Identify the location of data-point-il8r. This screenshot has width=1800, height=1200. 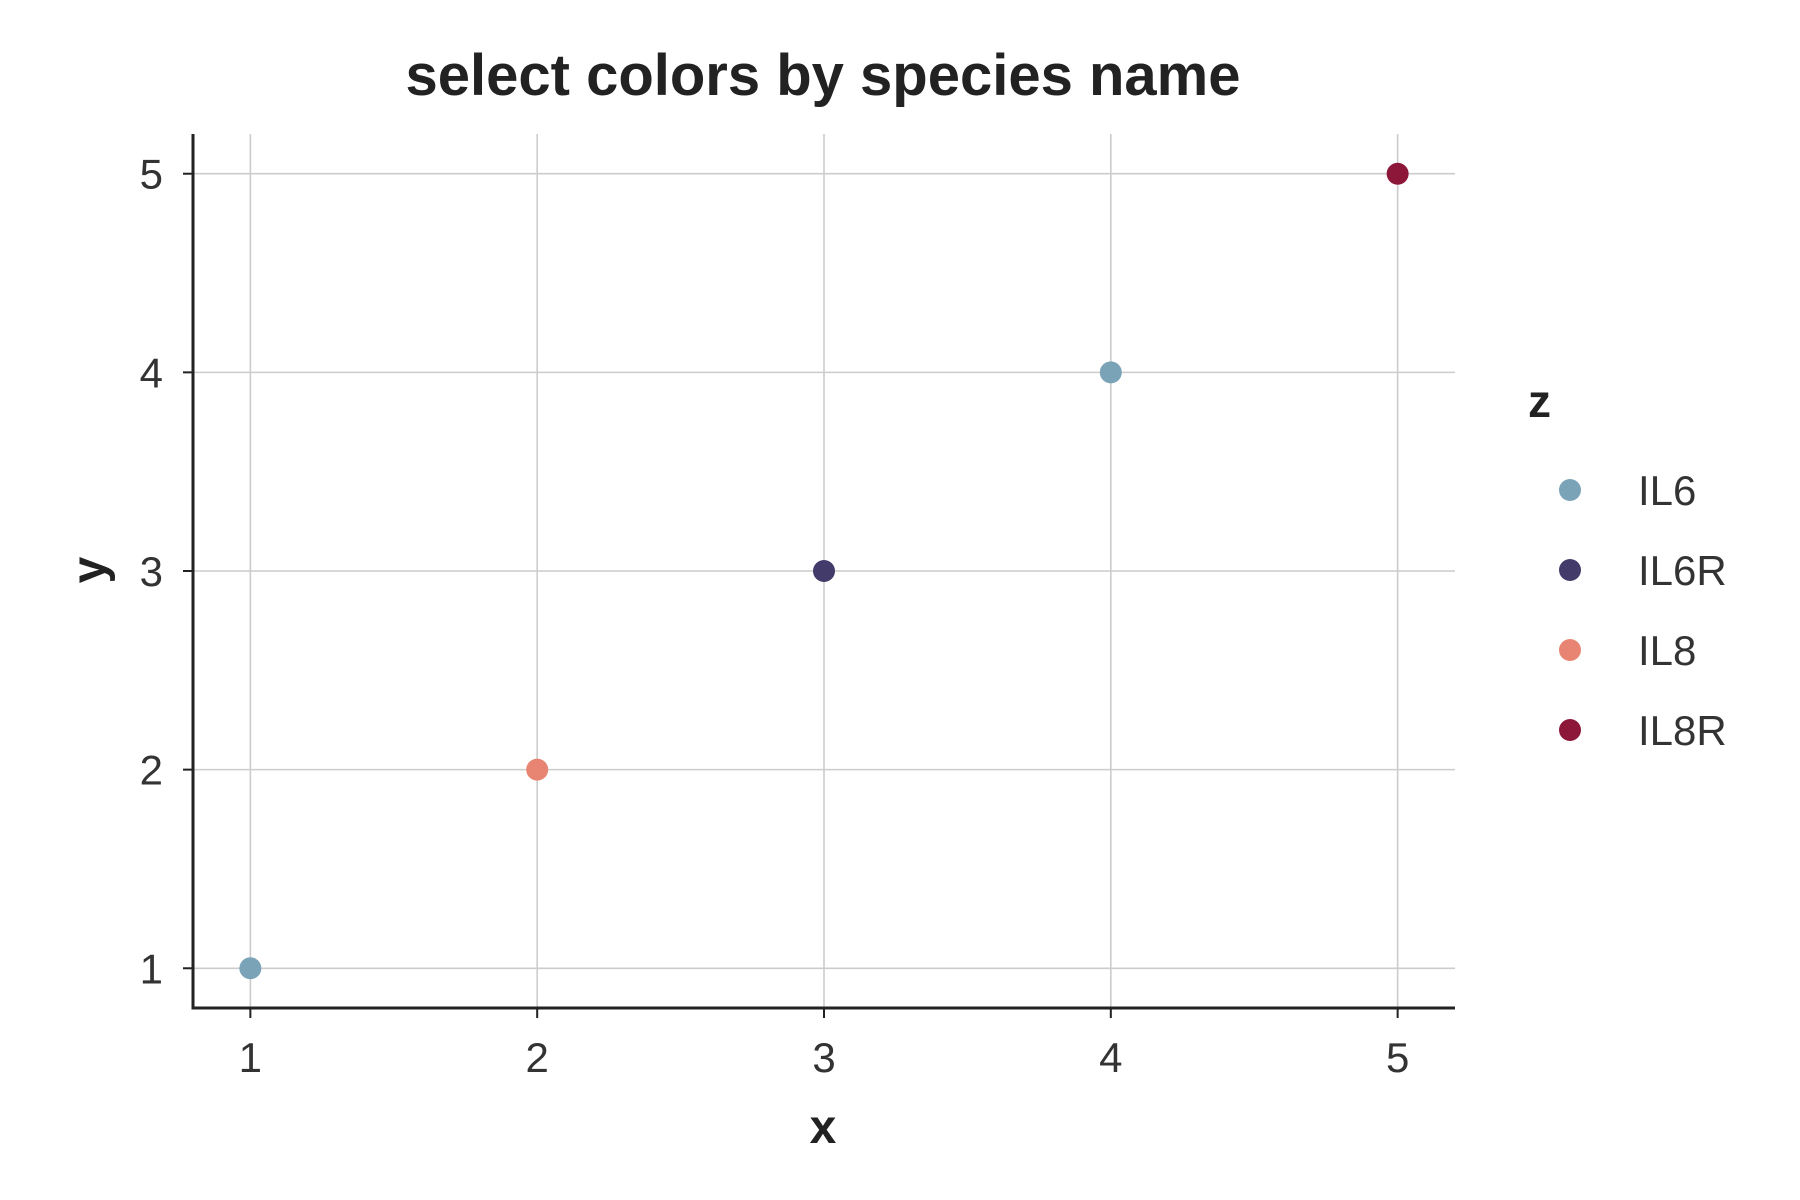
(1397, 173).